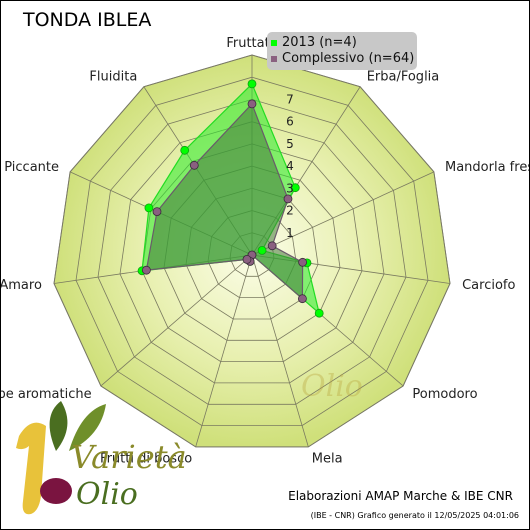  Describe the element at coordinates (400, 496) in the screenshot. I see `credit-text: Elaborazioni AMAP Marche & IBE CNR` at that location.